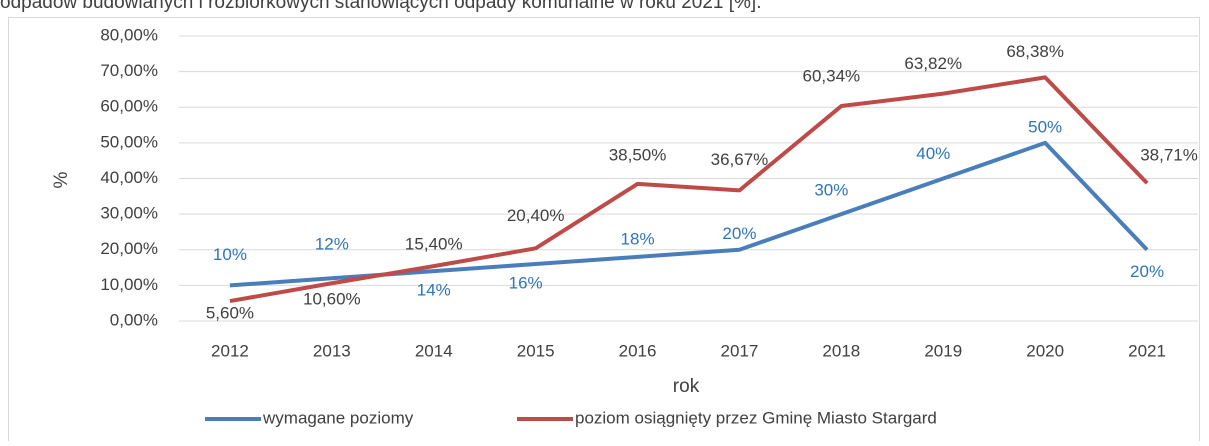 This screenshot has height=446, width=1209. I want to click on data-label: 12%, so click(332, 244).